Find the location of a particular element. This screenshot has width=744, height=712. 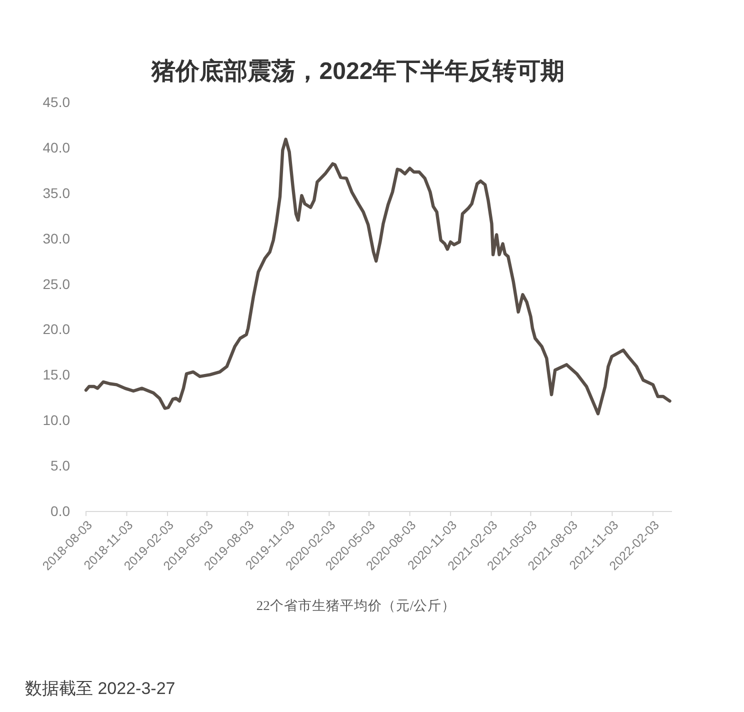

y-tick-label: 25.0 is located at coordinates (56, 284).